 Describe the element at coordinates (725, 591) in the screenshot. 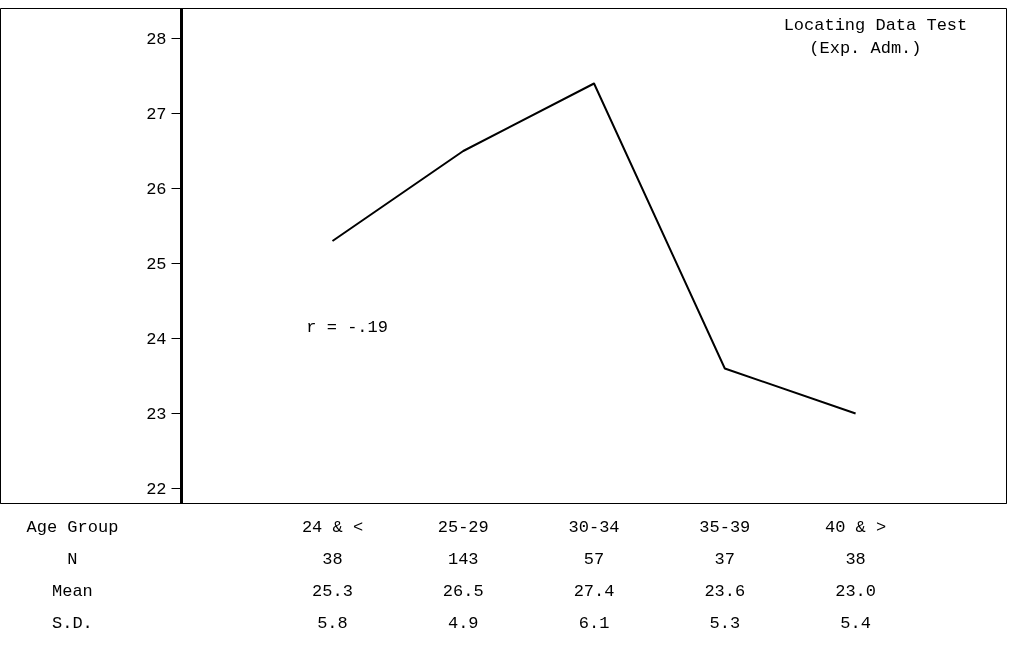

I see `data-label: 23.6` at that location.